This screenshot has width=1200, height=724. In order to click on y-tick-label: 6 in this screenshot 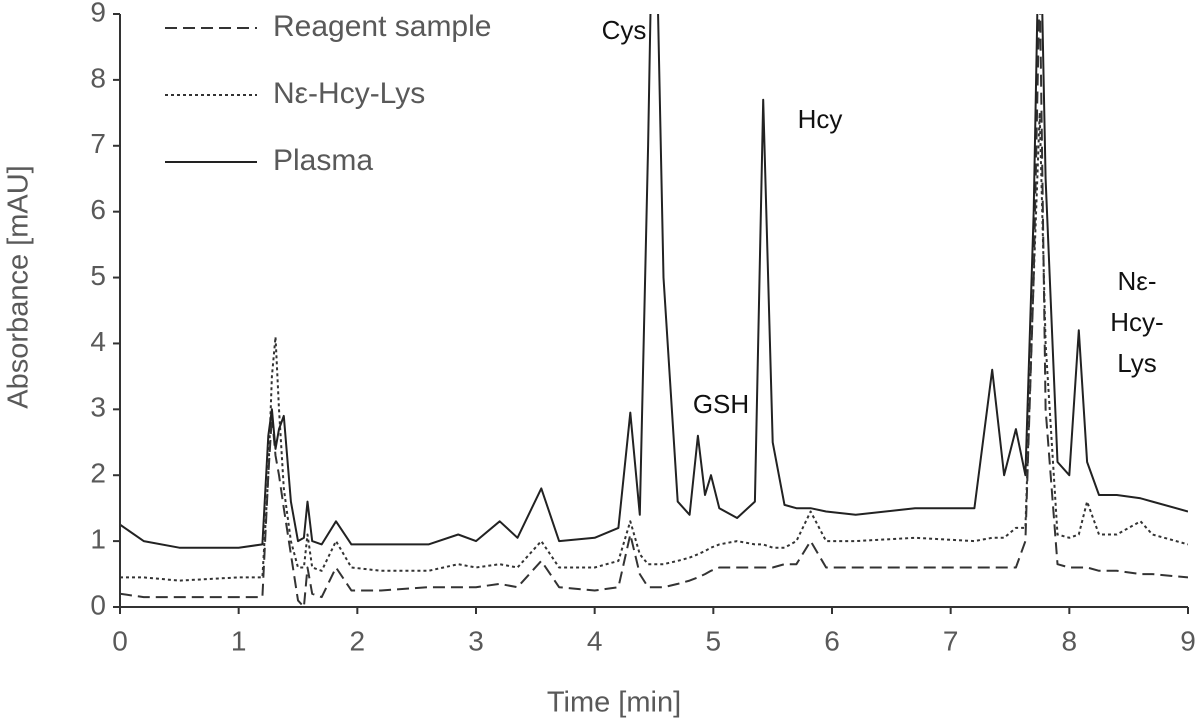, I will do `click(98, 209)`.